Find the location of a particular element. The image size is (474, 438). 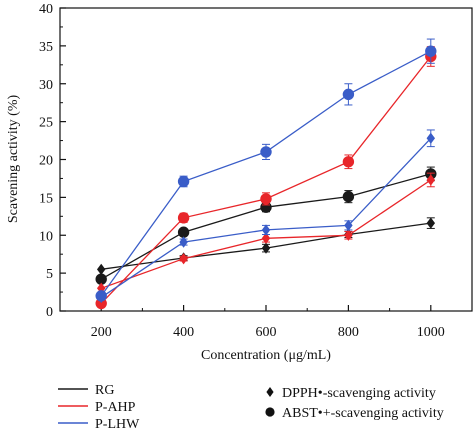

y-tick-label: 5 is located at coordinates (49, 274).